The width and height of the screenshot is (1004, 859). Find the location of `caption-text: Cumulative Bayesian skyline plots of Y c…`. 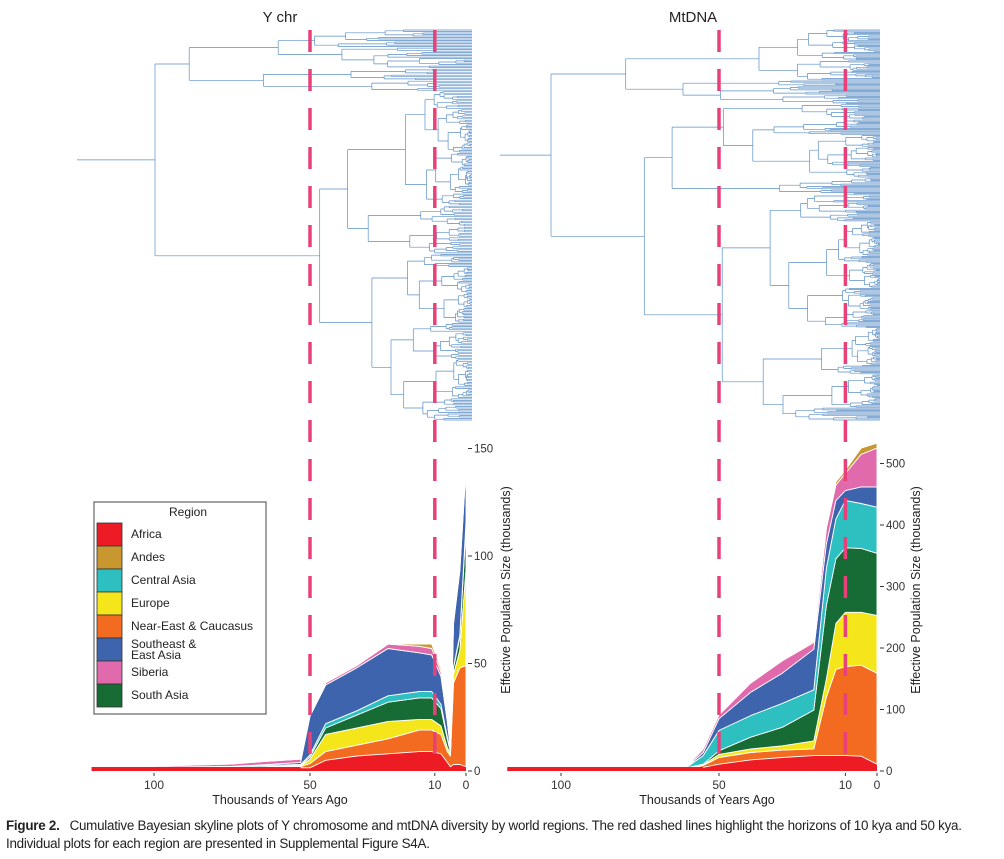

caption-text: Cumulative Bayesian skyline plots of Y c… is located at coordinates (484, 834).